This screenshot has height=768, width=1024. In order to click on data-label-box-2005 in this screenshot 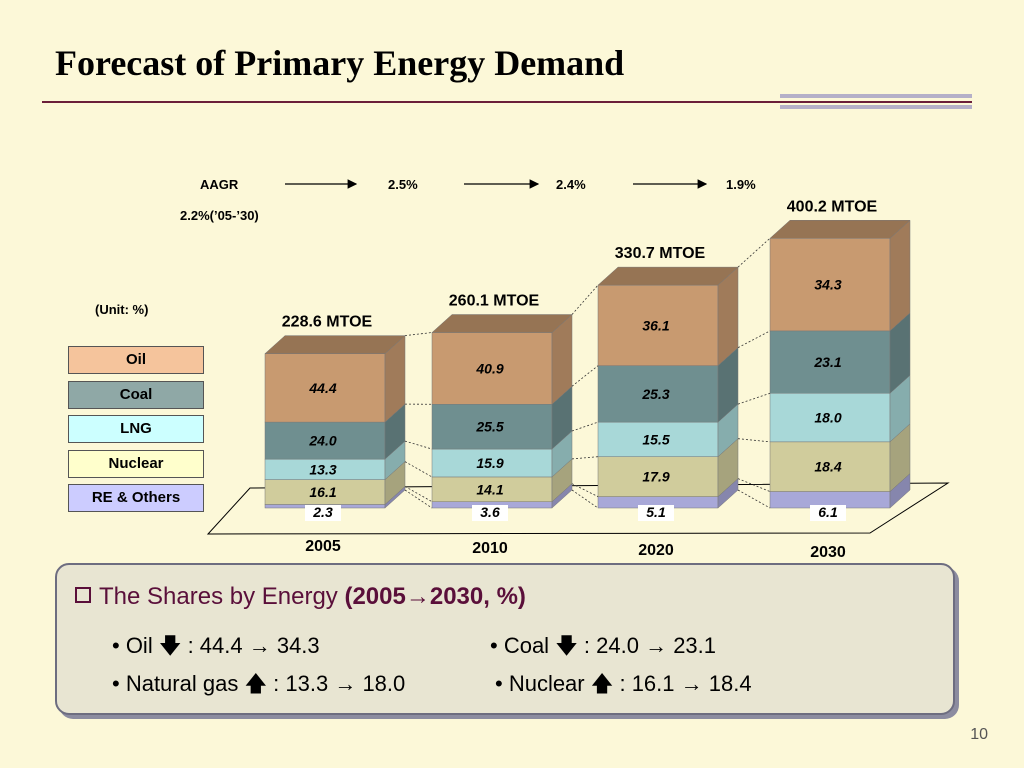, I will do `click(323, 513)`.